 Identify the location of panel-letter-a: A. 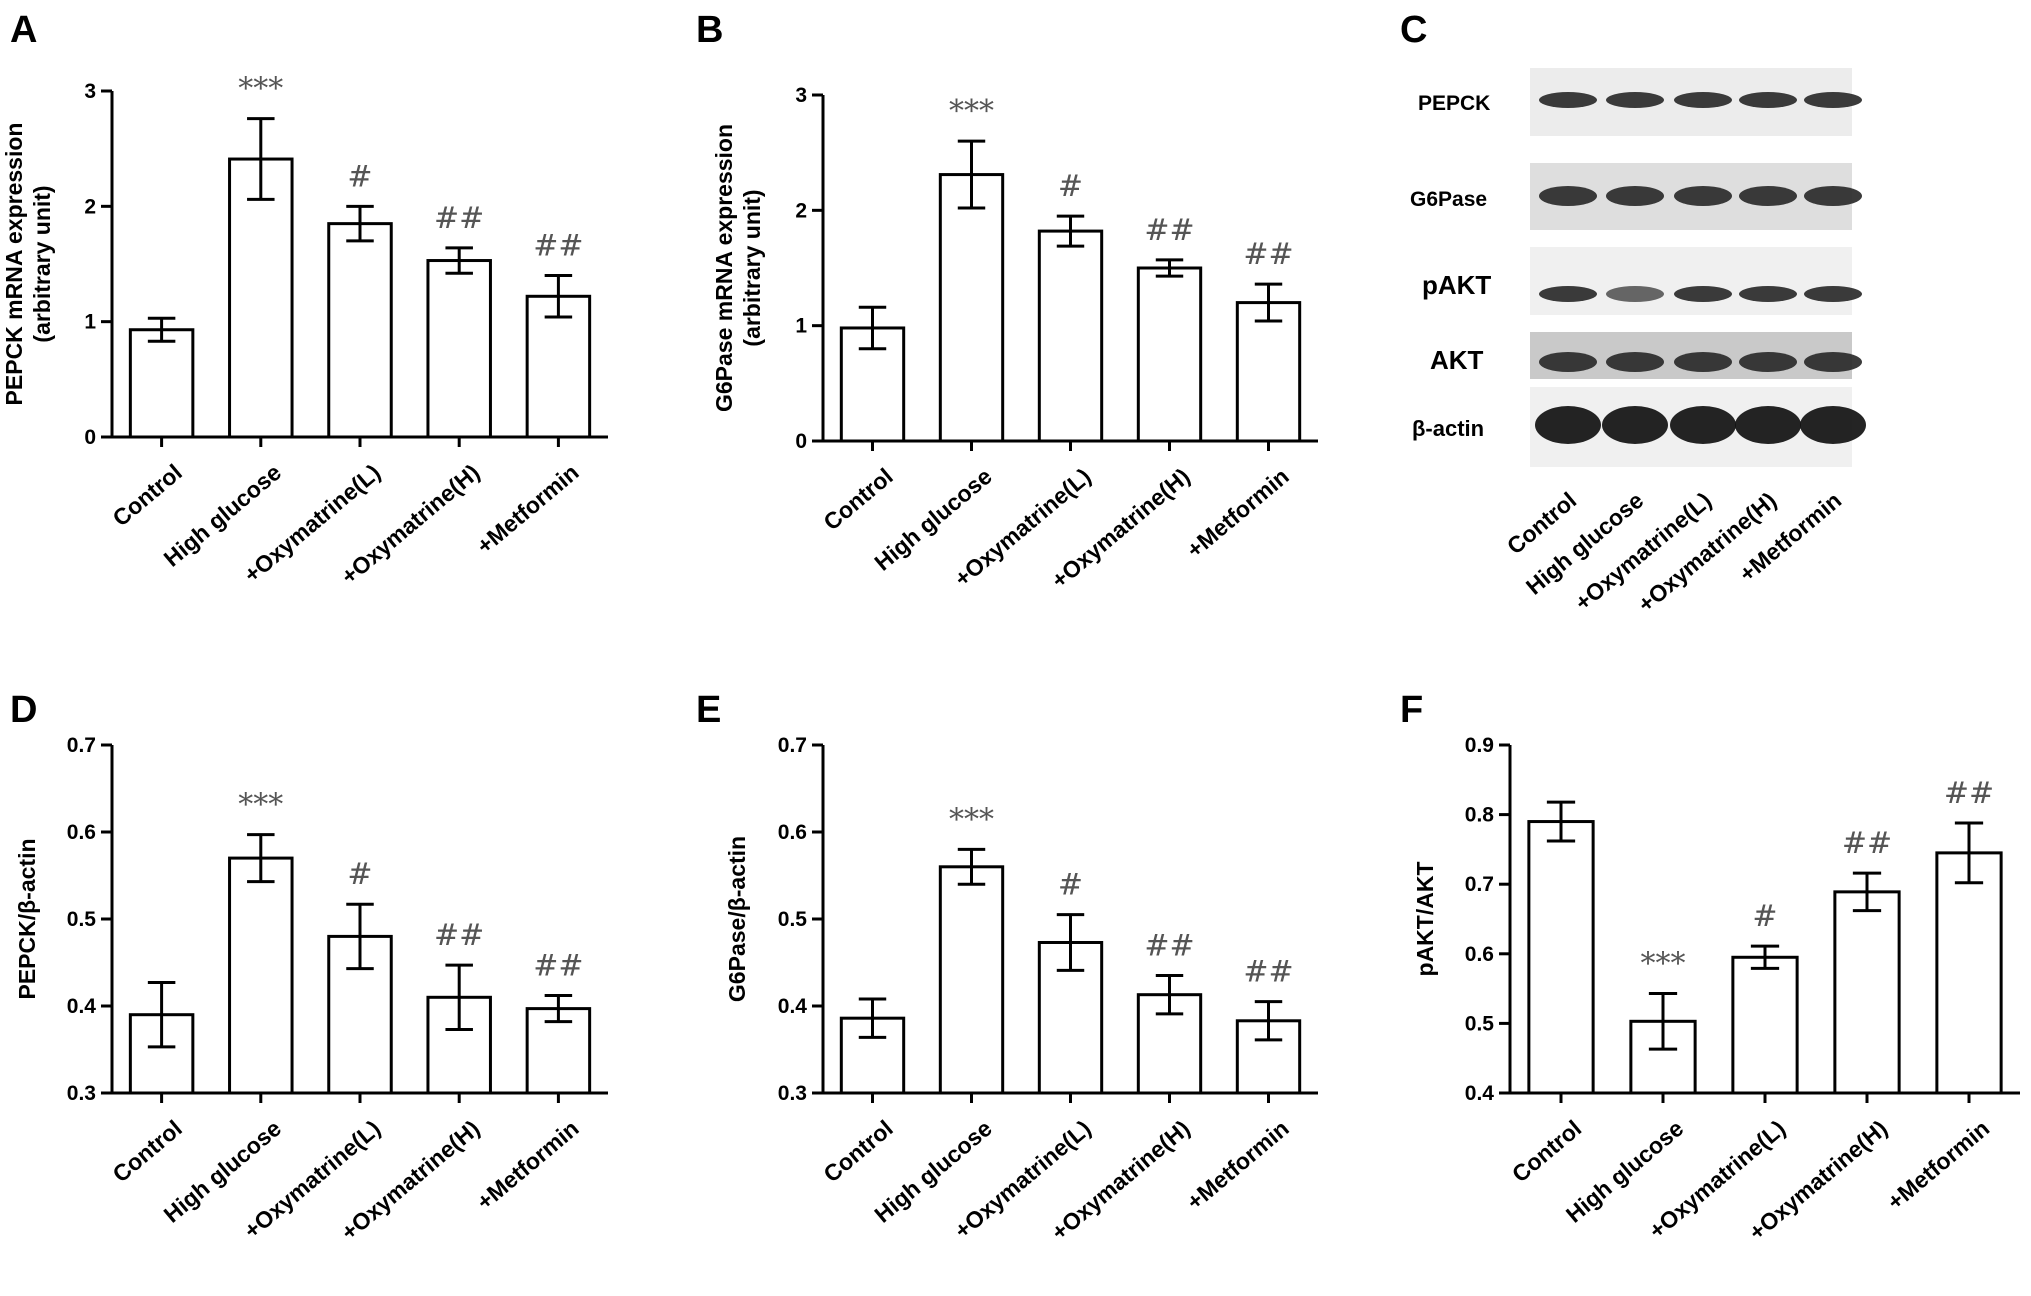
(23, 30).